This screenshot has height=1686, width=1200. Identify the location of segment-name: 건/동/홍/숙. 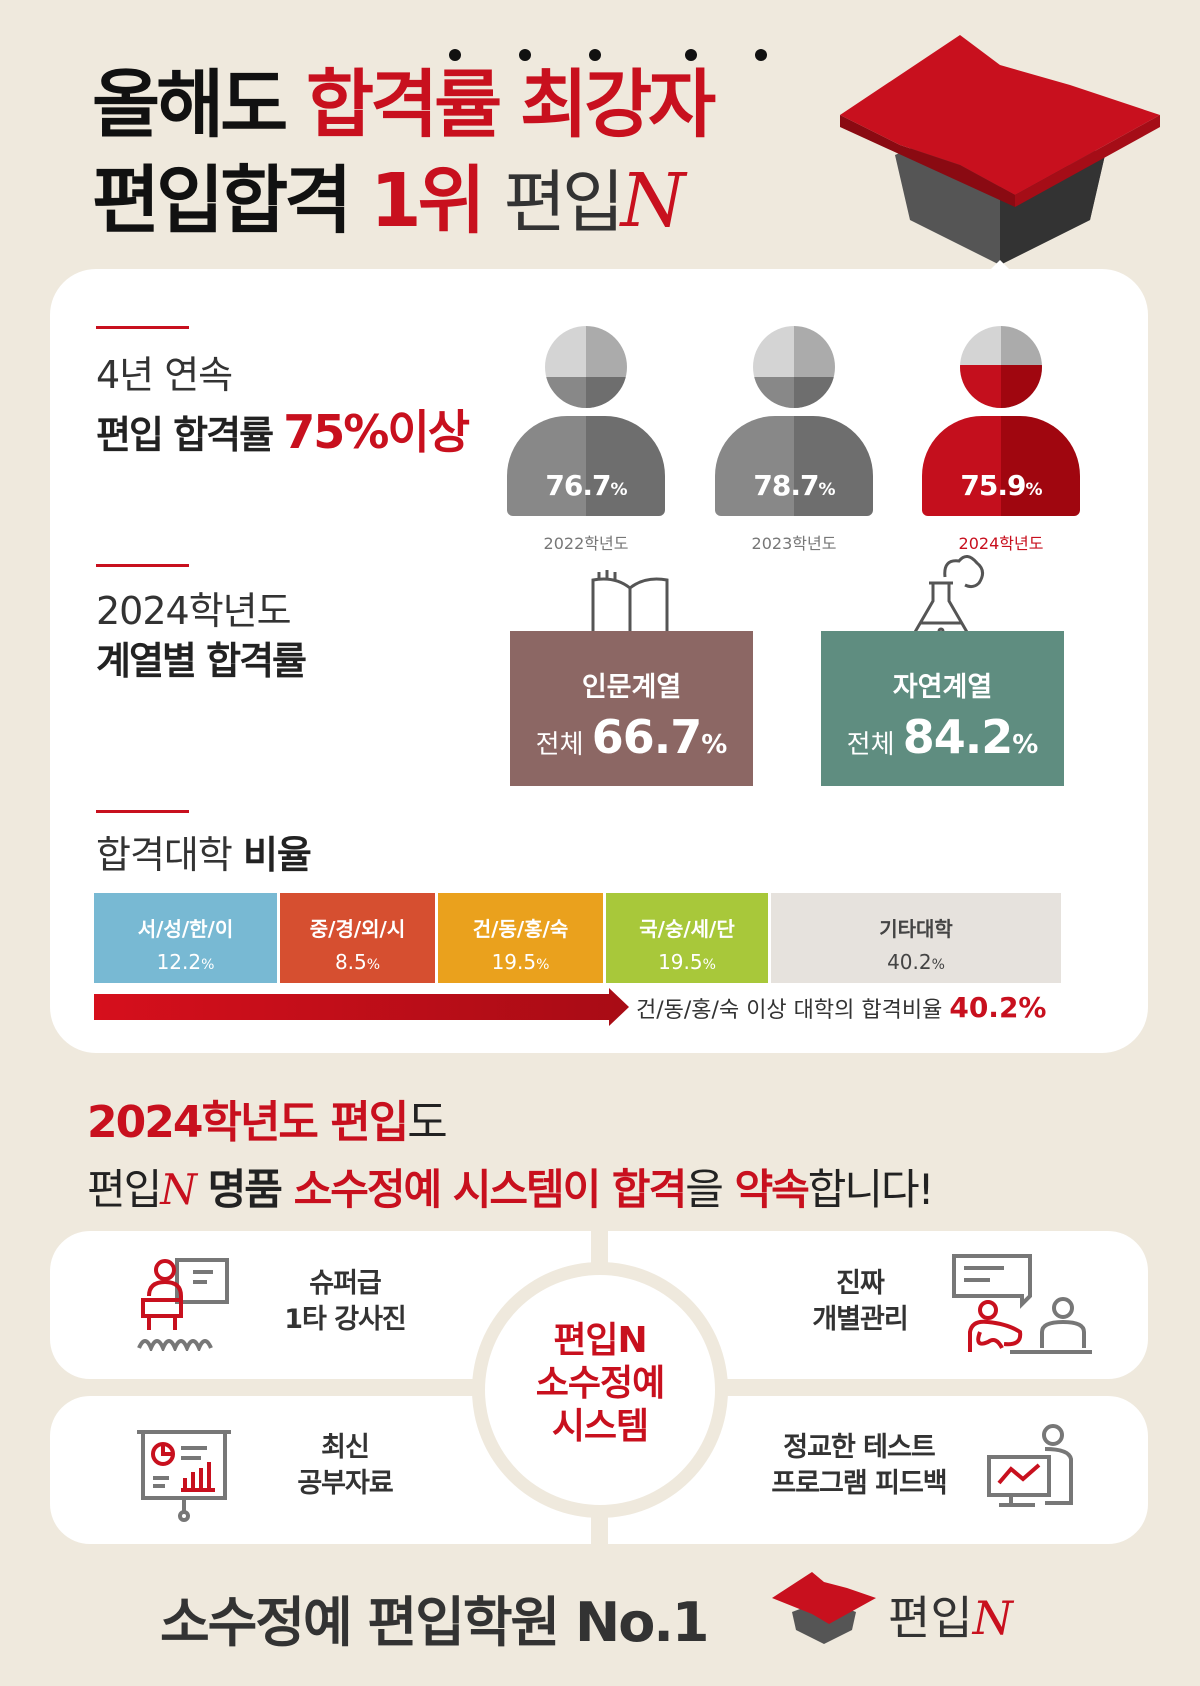
(520, 929).